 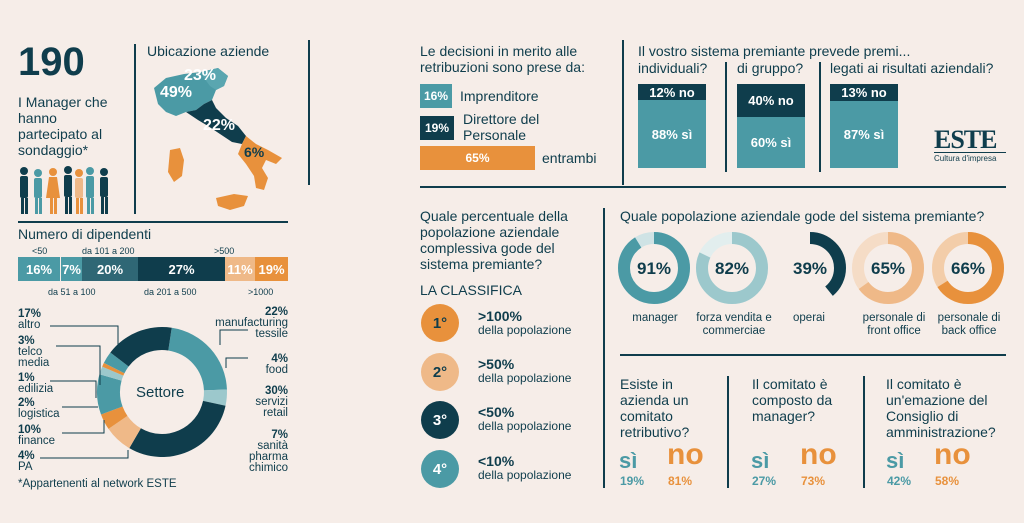 What do you see at coordinates (969, 324) in the screenshot?
I see `ring-label-back: personale di back office` at bounding box center [969, 324].